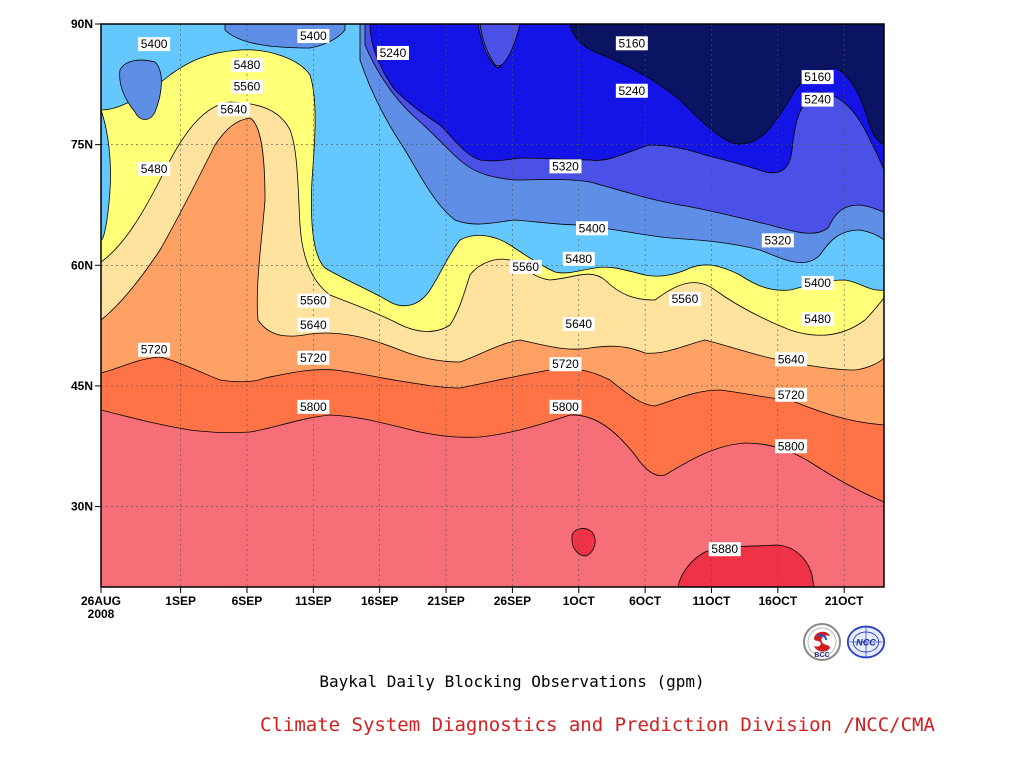 This screenshot has height=768, width=1024. Describe the element at coordinates (822, 642) in the screenshot. I see `bcc-logo-icon: BCC` at that location.